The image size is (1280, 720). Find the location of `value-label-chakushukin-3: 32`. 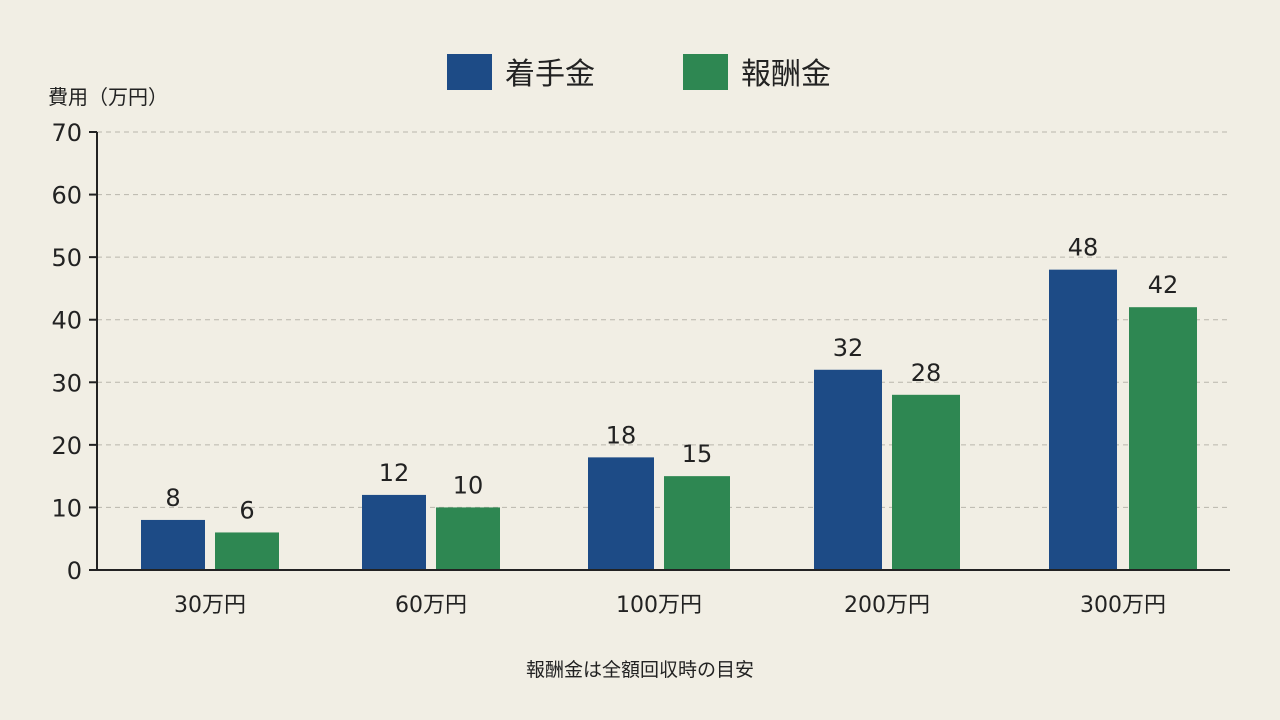

value-label-chakushukin-3: 32 is located at coordinates (848, 348).